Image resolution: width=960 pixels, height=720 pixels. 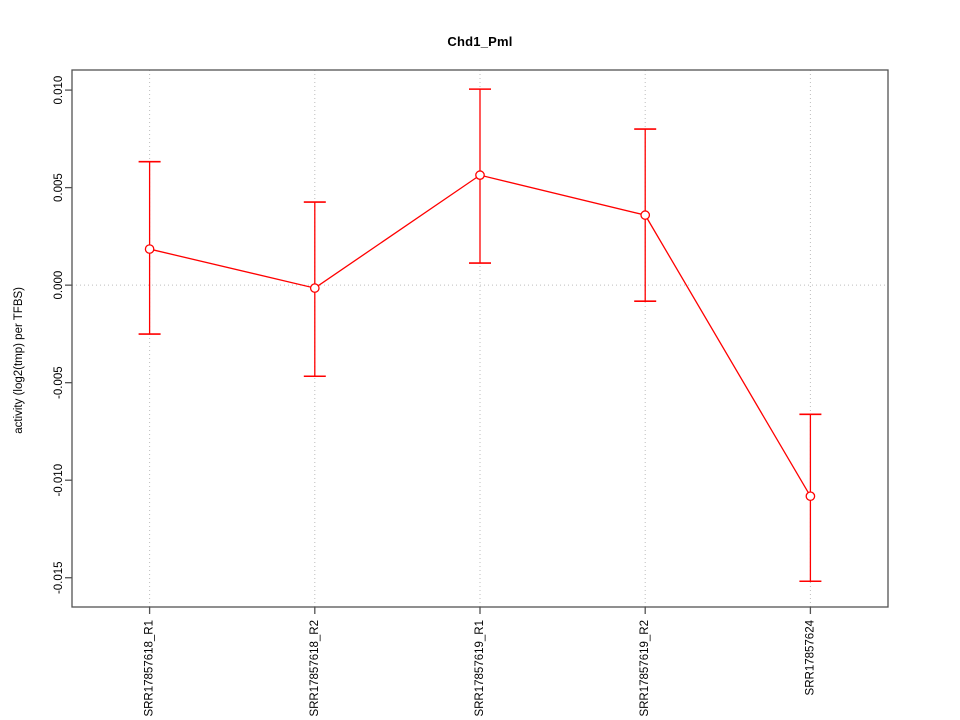 I want to click on x-tick-label: SRR17857624, so click(x=810, y=657).